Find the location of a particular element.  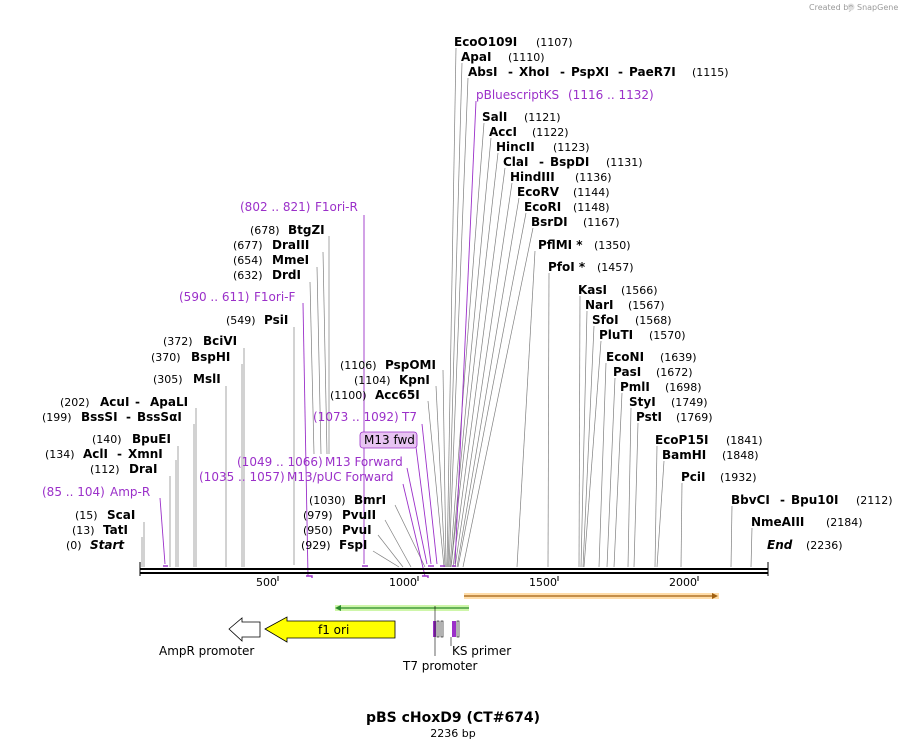

svg-text: (1566) is located at coordinates (639, 290).